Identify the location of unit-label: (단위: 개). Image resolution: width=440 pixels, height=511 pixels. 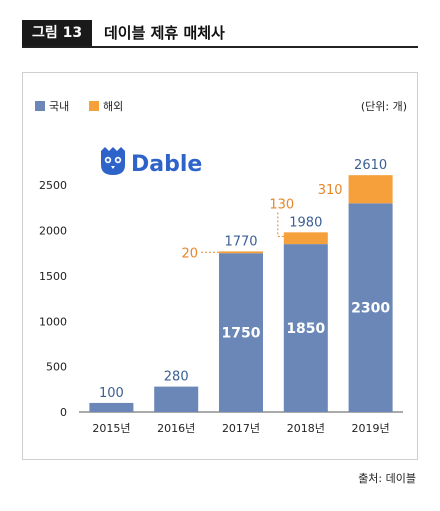
(384, 106).